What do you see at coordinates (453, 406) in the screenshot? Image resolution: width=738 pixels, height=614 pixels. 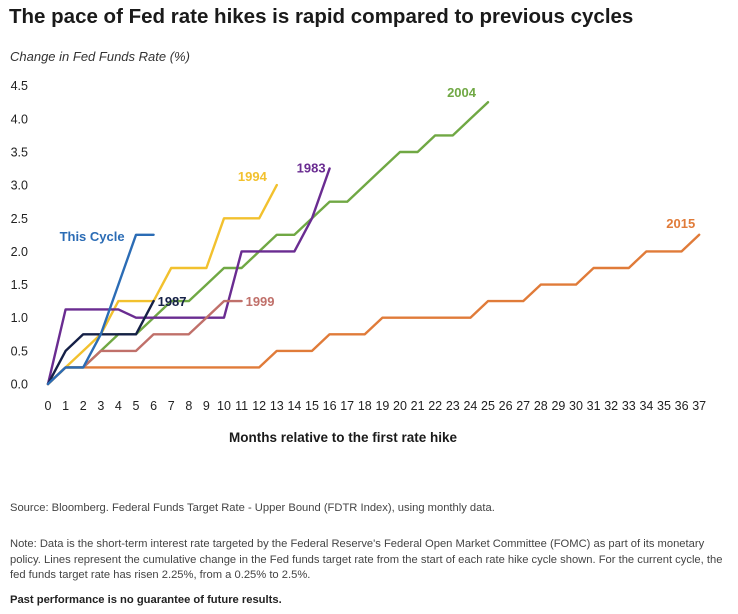 I see `x-tick-label: 23` at bounding box center [453, 406].